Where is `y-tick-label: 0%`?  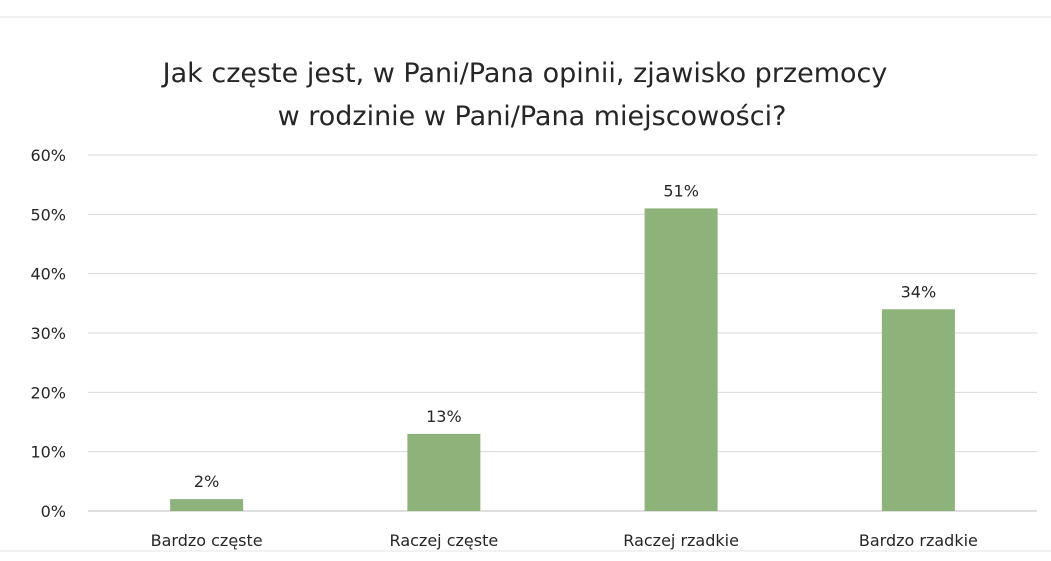 y-tick-label: 0% is located at coordinates (53, 511).